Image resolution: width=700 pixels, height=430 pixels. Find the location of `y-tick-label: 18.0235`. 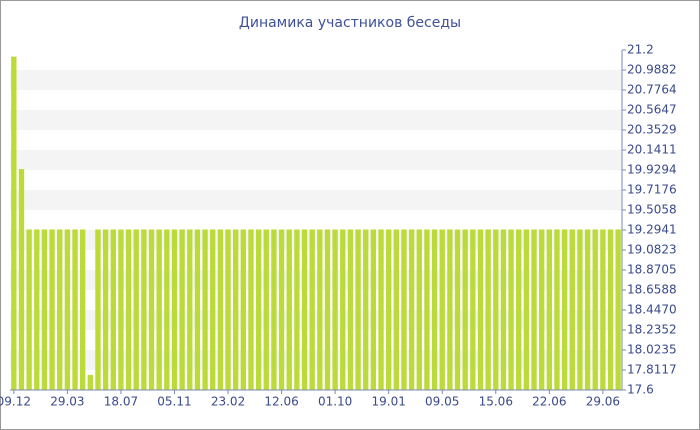

y-tick-label: 18.0235 is located at coordinates (652, 350).